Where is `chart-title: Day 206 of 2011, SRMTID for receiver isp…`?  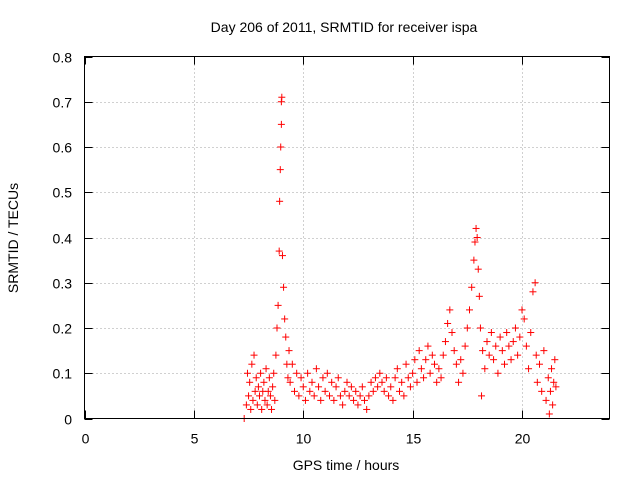
chart-title: Day 206 of 2011, SRMTID for receiver isp… is located at coordinates (344, 27).